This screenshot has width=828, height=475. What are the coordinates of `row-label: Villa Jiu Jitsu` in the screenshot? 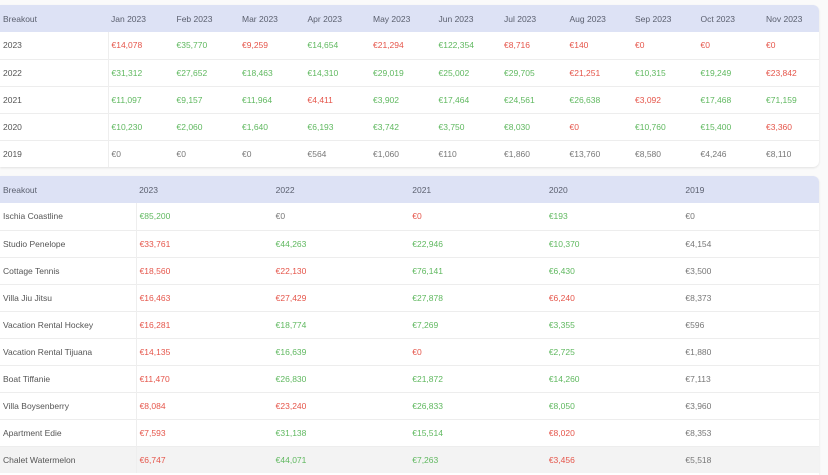 It's located at (68, 297).